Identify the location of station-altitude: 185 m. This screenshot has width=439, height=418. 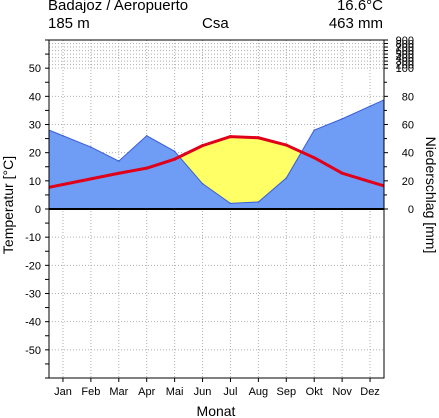
(69, 23).